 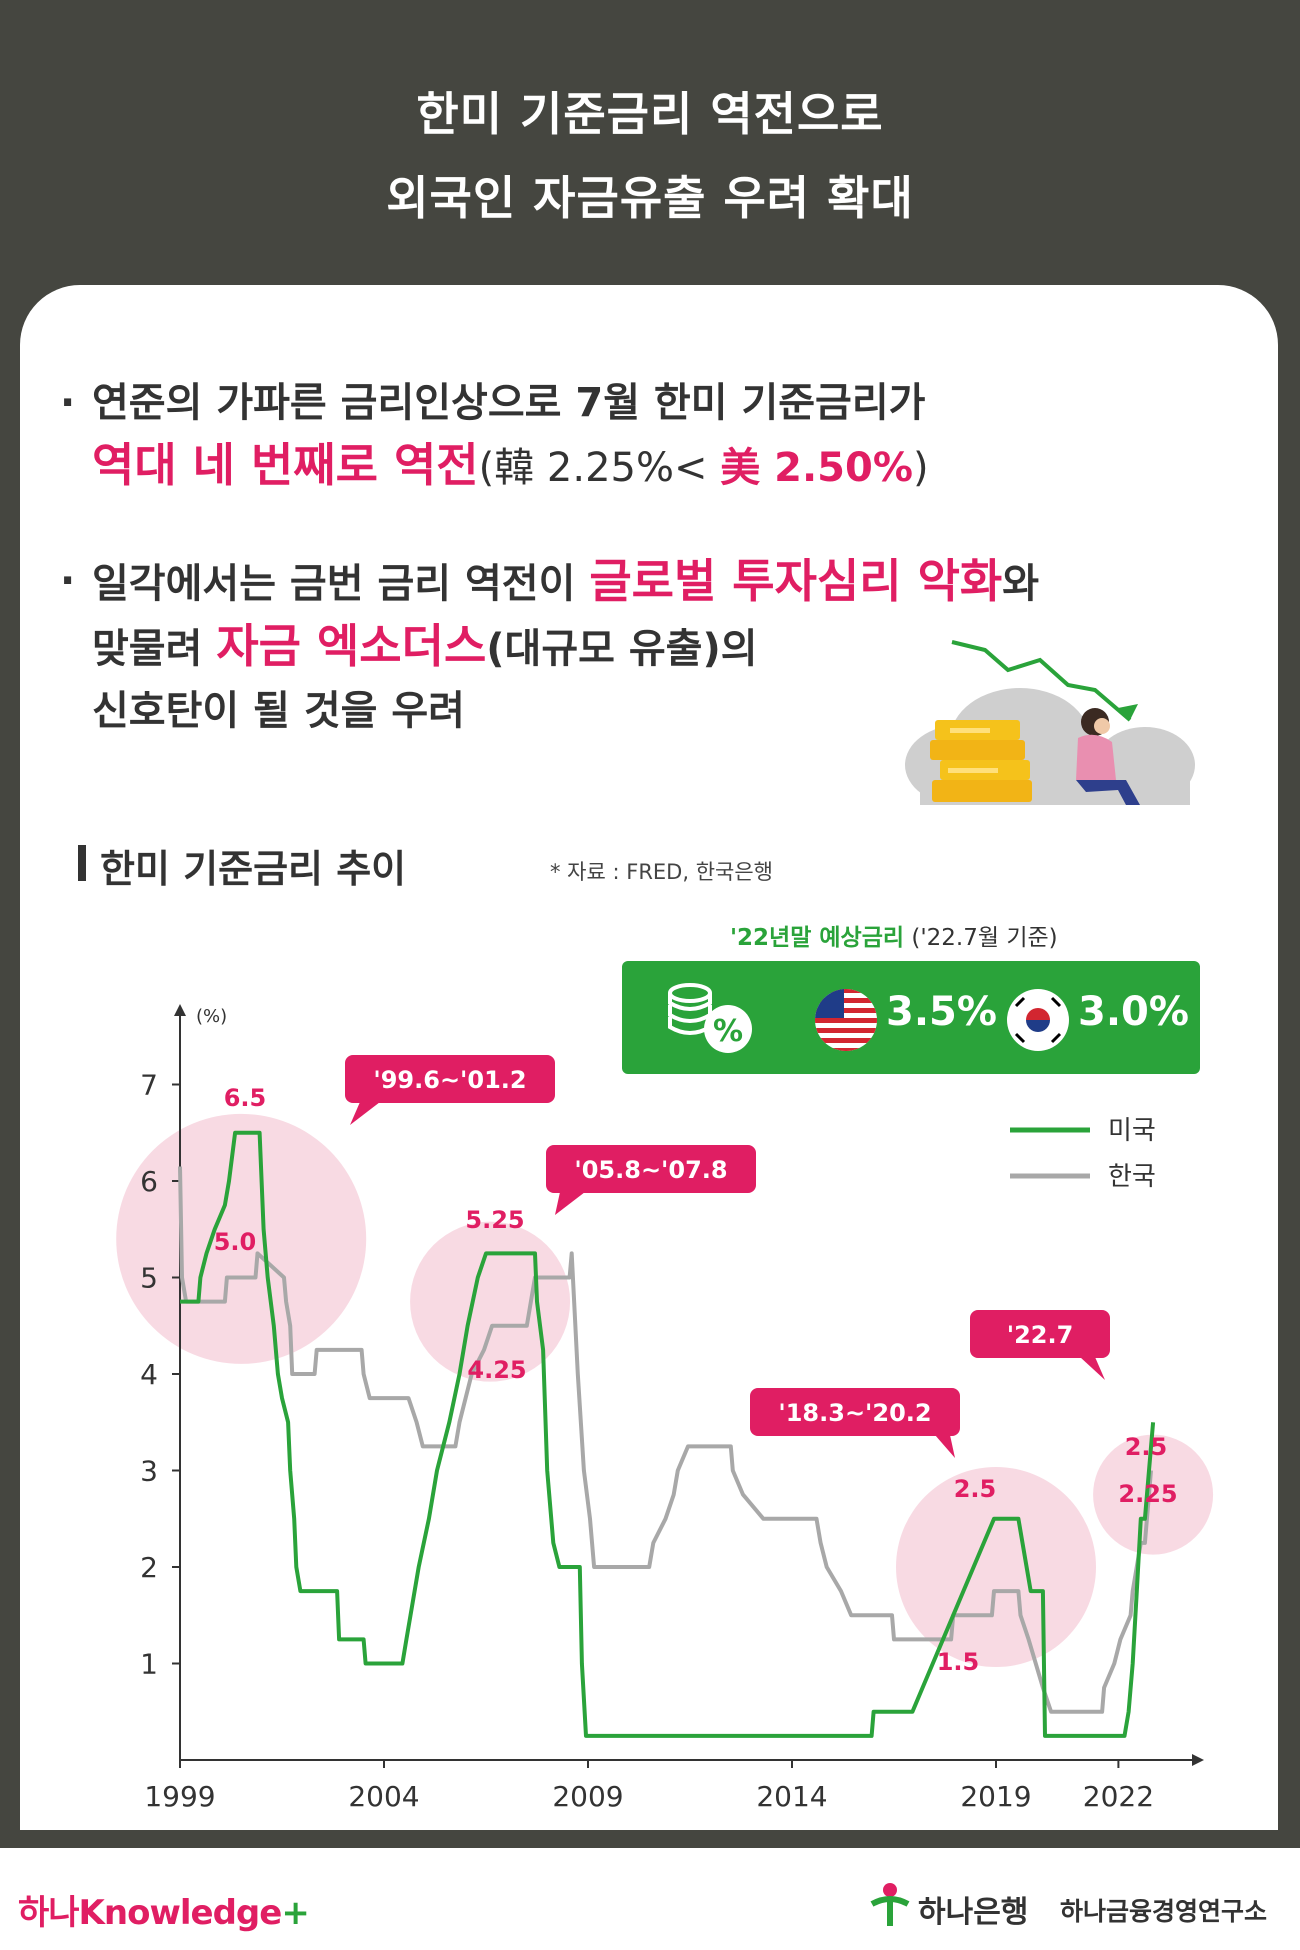 I want to click on section-title: 한미 기준금리 추이, so click(x=253, y=869).